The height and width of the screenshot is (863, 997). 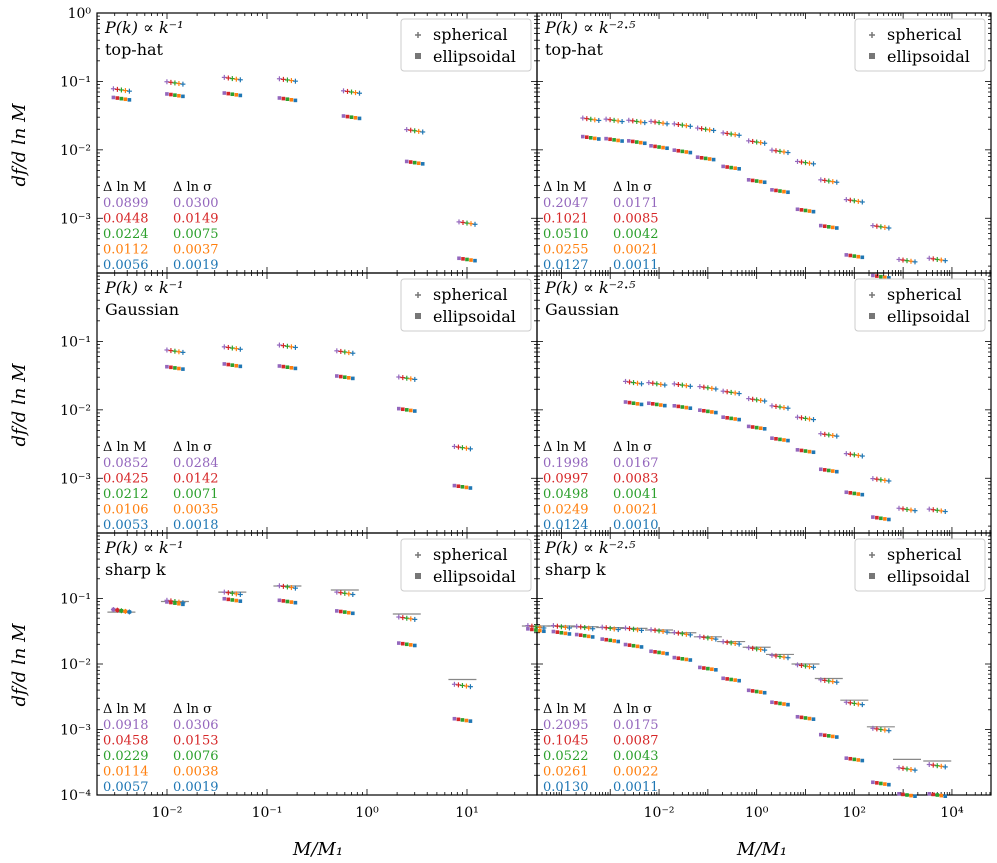 I want to click on y-tick-label: 10⁻¹, so click(x=75, y=342).